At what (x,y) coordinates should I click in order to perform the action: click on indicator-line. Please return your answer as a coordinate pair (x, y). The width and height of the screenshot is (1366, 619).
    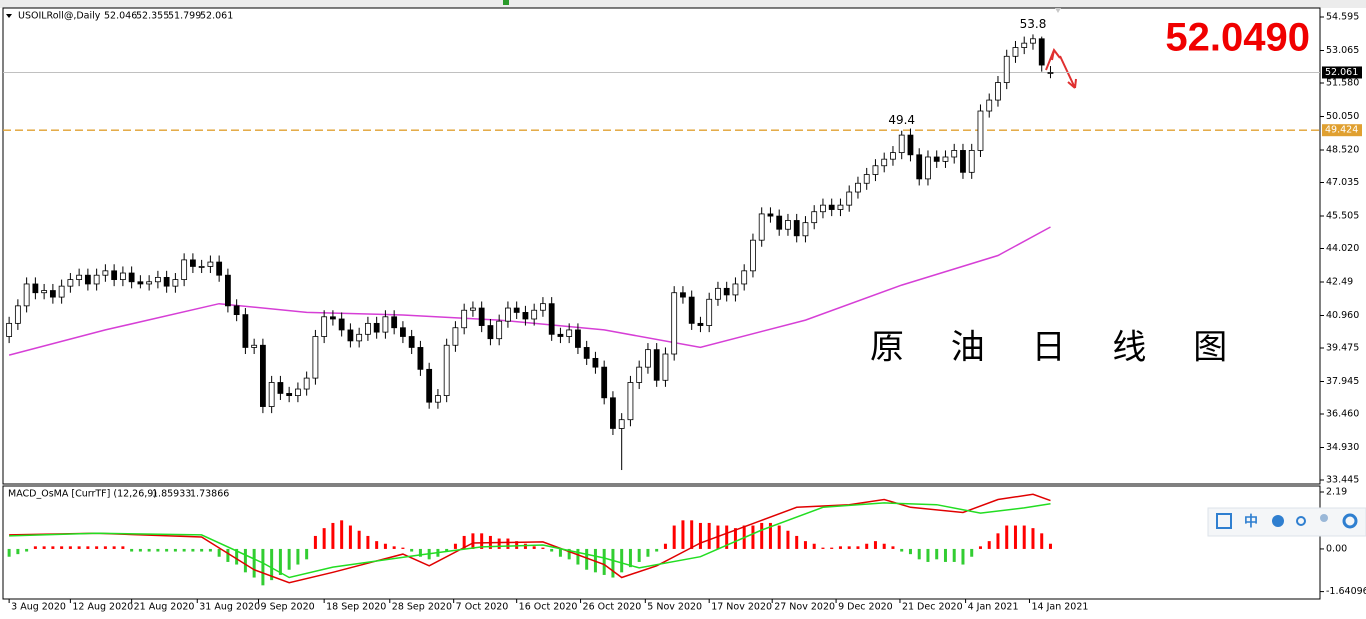
    Looking at the image, I should click on (530, 538).